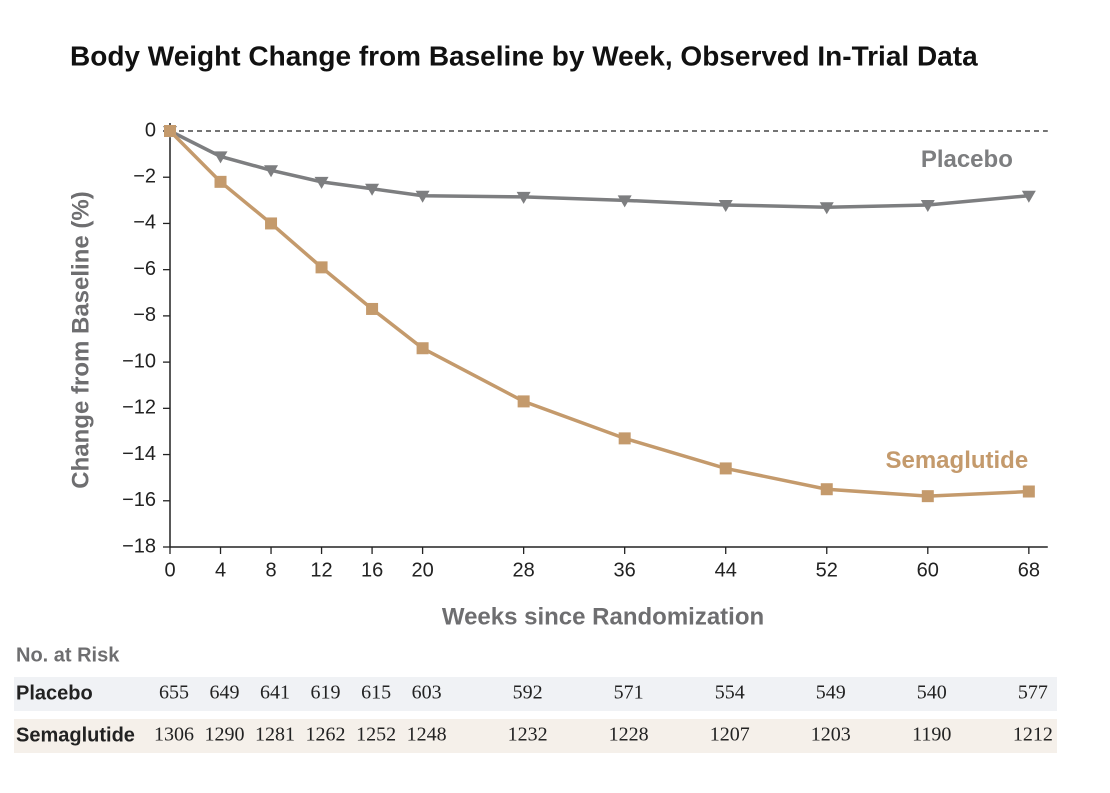 The width and height of the screenshot is (1110, 793). What do you see at coordinates (139, 500) in the screenshot?
I see `y-tick-label: −16` at bounding box center [139, 500].